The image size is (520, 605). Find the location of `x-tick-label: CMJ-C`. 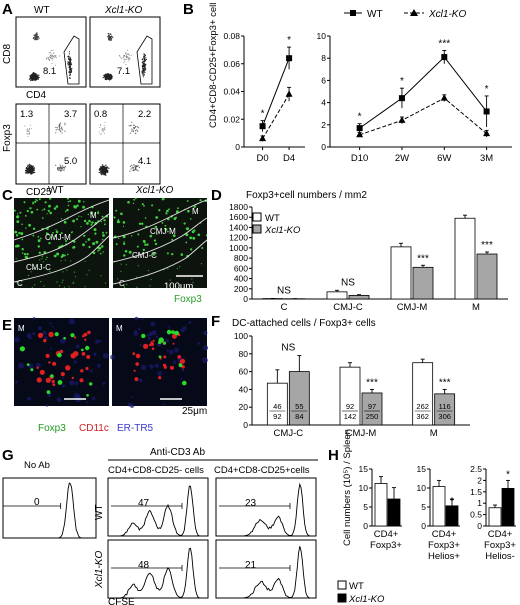

x-tick-label: CMJ-C is located at coordinates (289, 433).